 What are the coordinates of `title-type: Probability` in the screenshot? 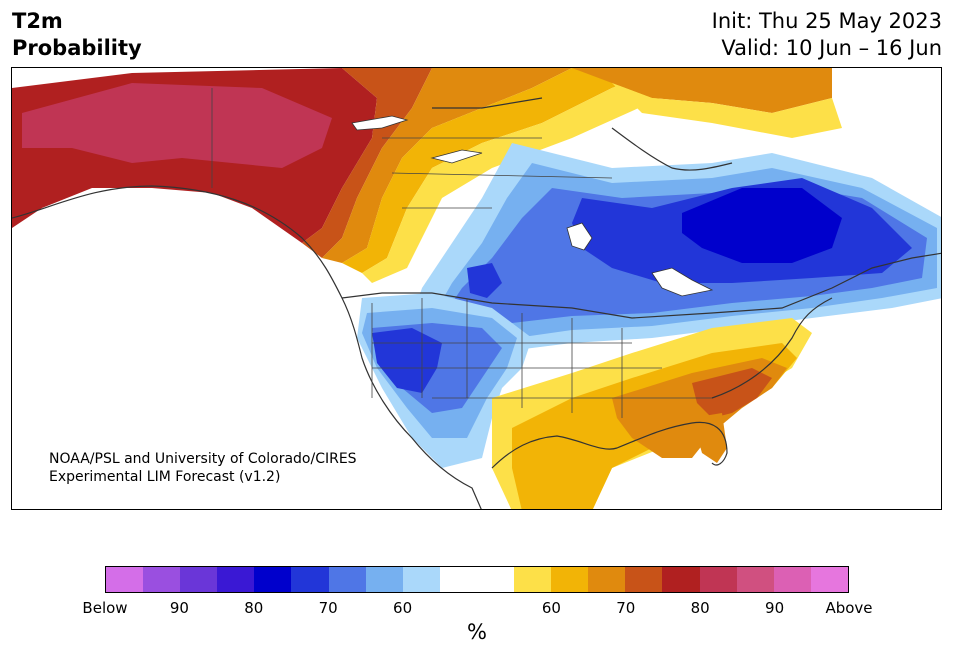 It's located at (77, 48).